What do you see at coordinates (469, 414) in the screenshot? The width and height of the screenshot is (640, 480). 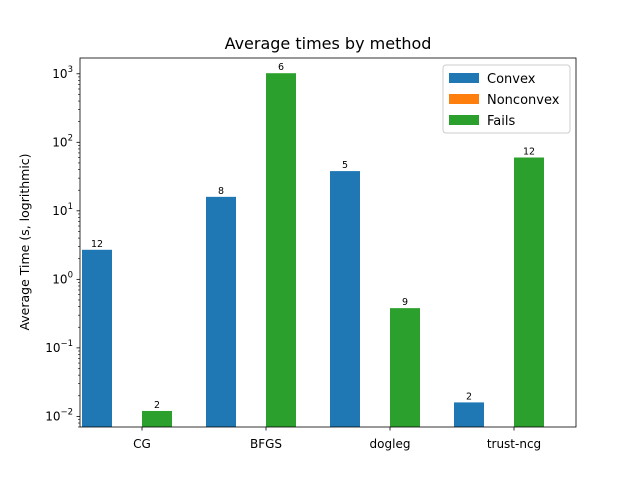 I see `bar-convex-trust-ncg` at bounding box center [469, 414].